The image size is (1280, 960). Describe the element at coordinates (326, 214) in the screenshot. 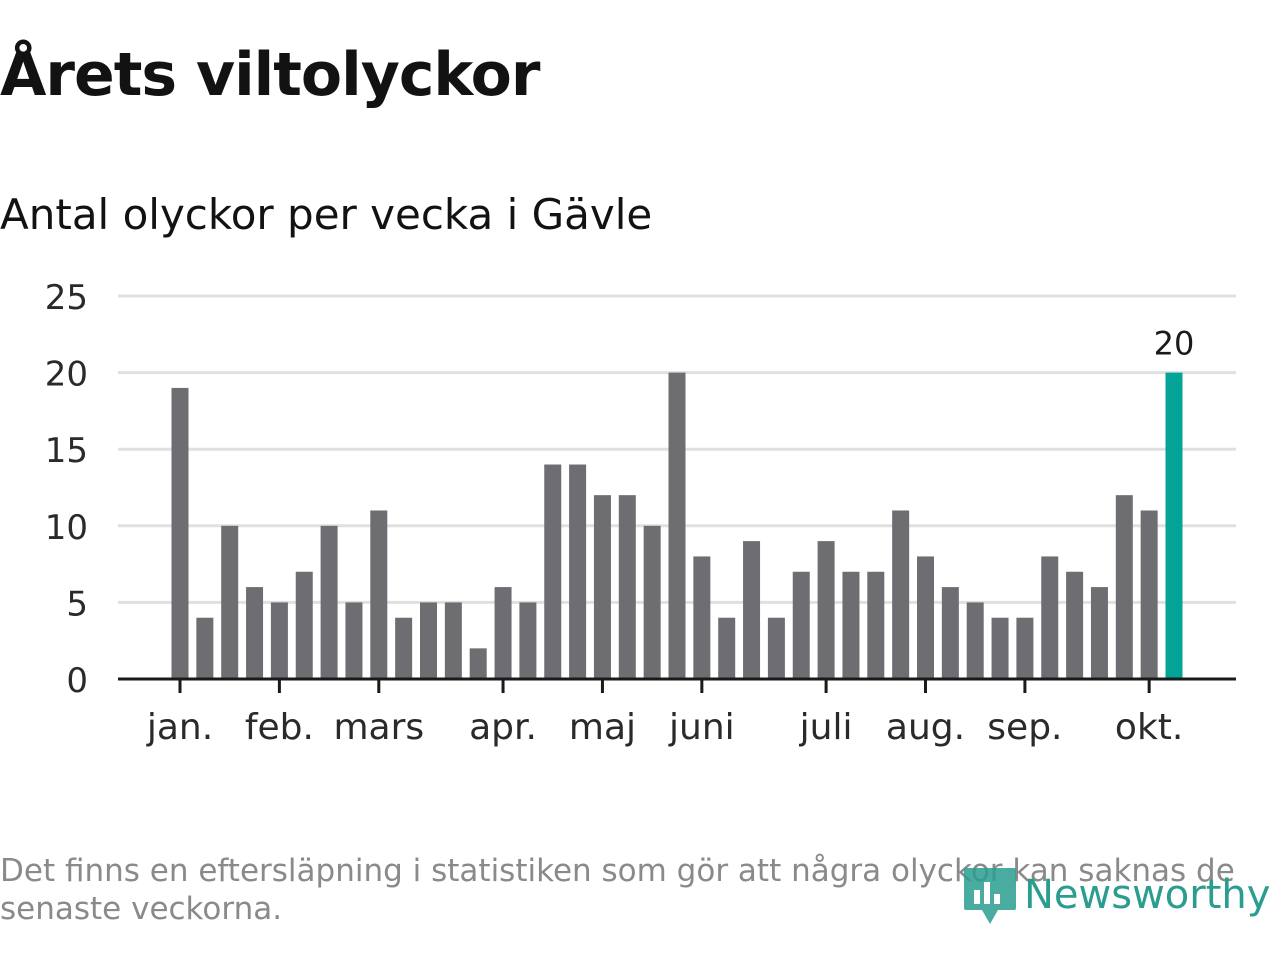

I see `chart-subtitle: Antal olyckor per vecka i Gävle` at that location.